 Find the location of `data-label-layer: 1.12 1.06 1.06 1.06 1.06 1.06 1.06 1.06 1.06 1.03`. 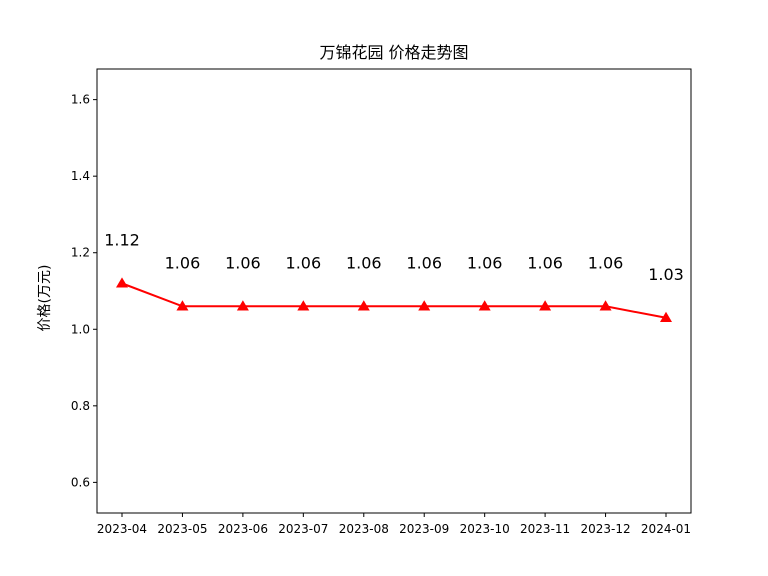

data-label-layer: 1.12 1.06 1.06 1.06 1.06 1.06 1.06 1.06 1.06 1.03 is located at coordinates (394, 256).